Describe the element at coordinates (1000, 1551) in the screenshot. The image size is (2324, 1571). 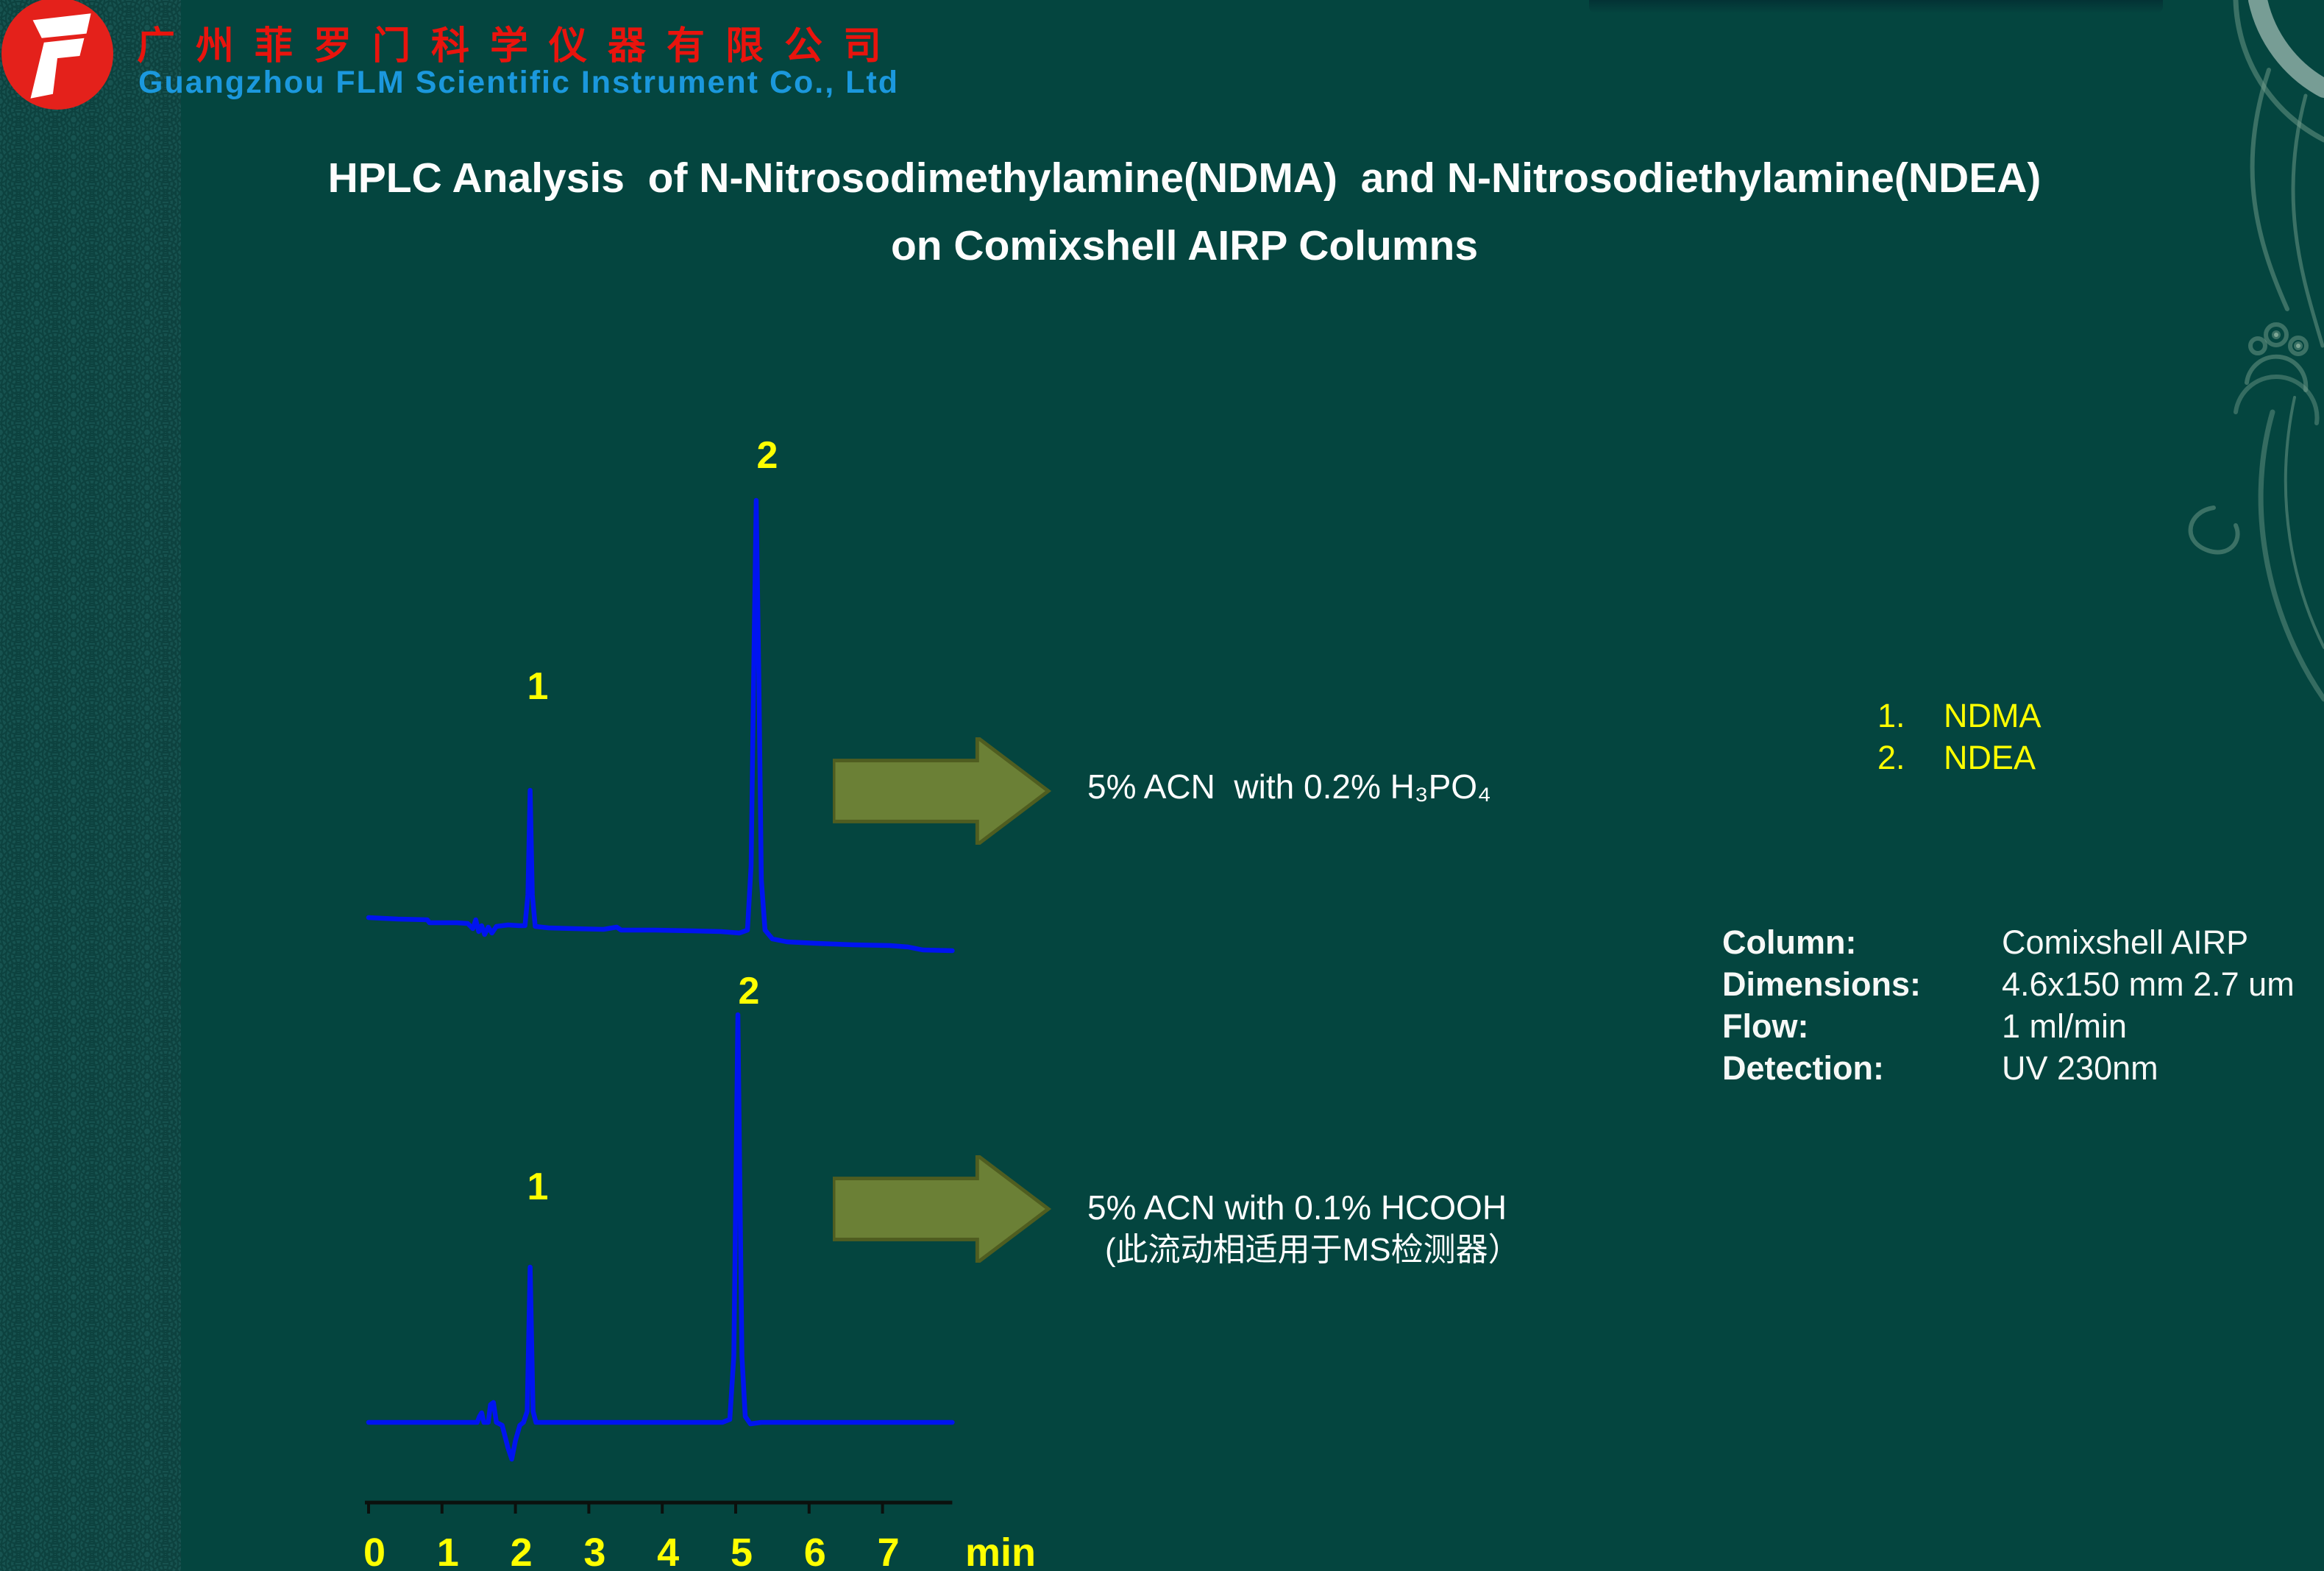
I see `x-axis-unit-label: min` at that location.